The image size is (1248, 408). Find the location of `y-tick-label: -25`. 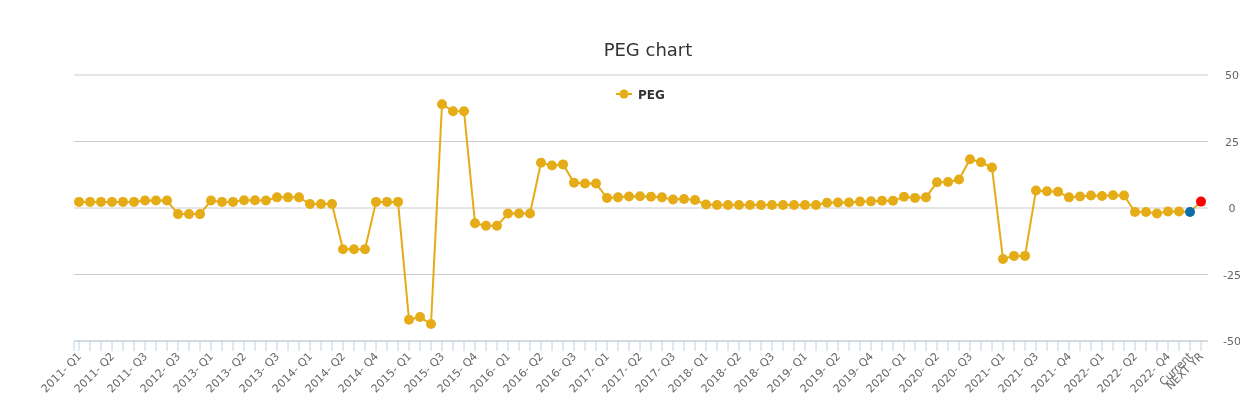

y-tick-label: -25 is located at coordinates (1232, 275).